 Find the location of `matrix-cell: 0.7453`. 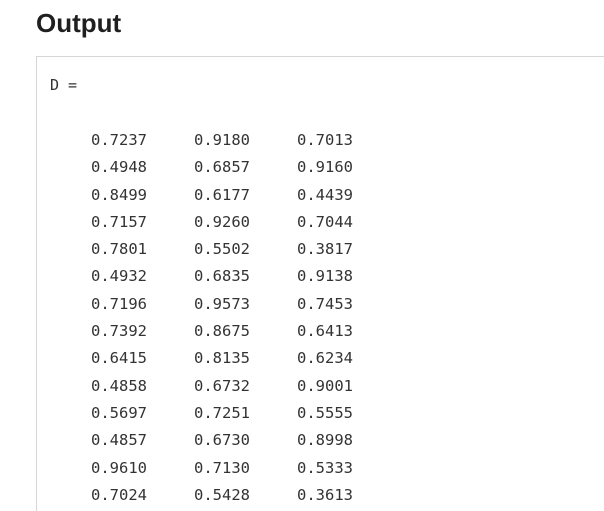

matrix-cell: 0.7453 is located at coordinates (325, 303).